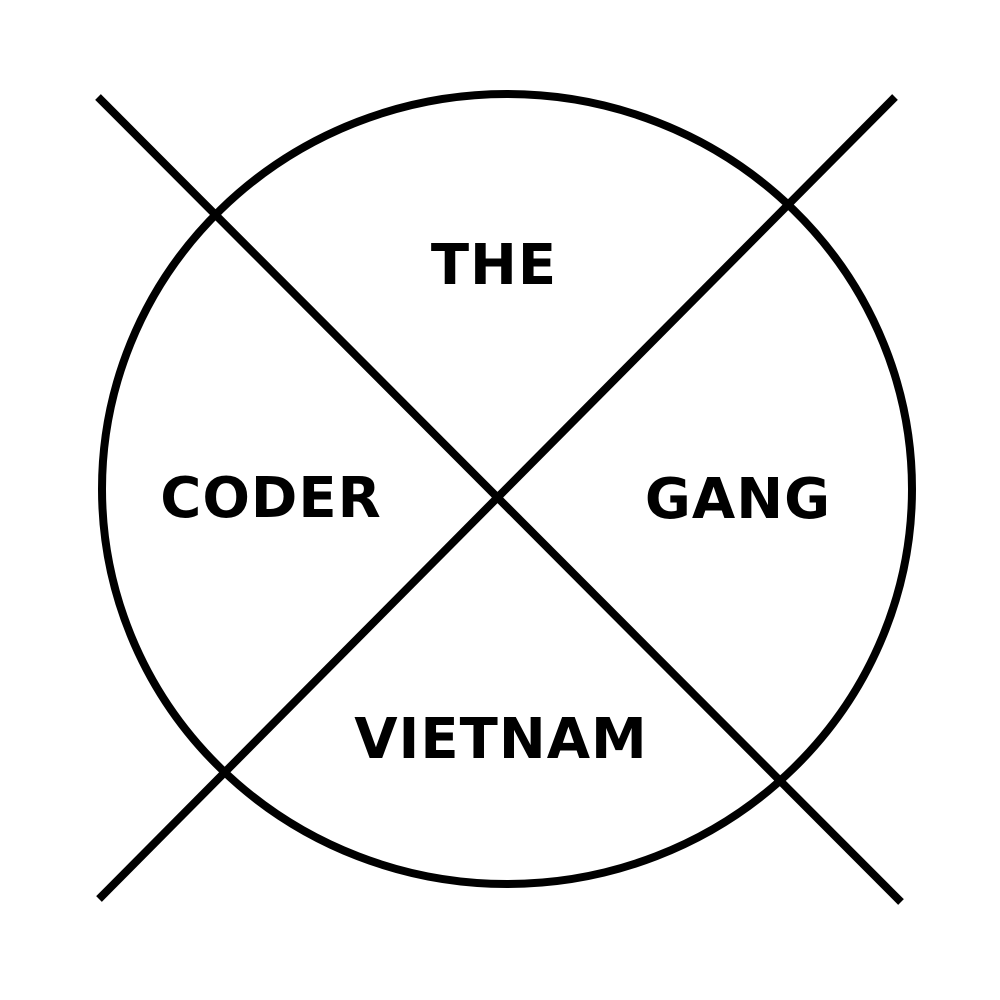 This screenshot has width=1000, height=1000. What do you see at coordinates (501, 739) in the screenshot?
I see `logo-word-bottom: VIETNAM` at bounding box center [501, 739].